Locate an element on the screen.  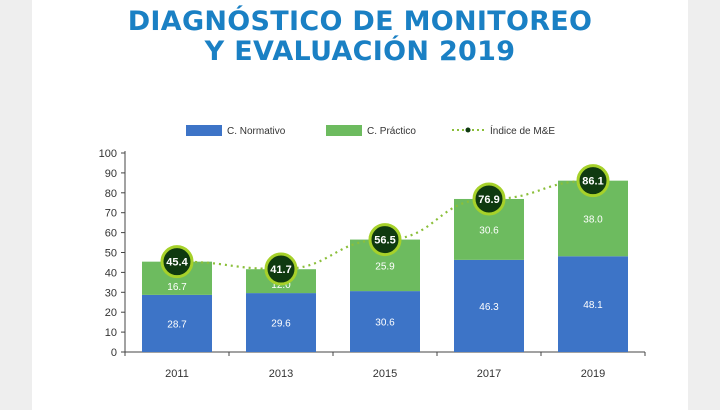
index-label: 86.1 is located at coordinates (592, 182).